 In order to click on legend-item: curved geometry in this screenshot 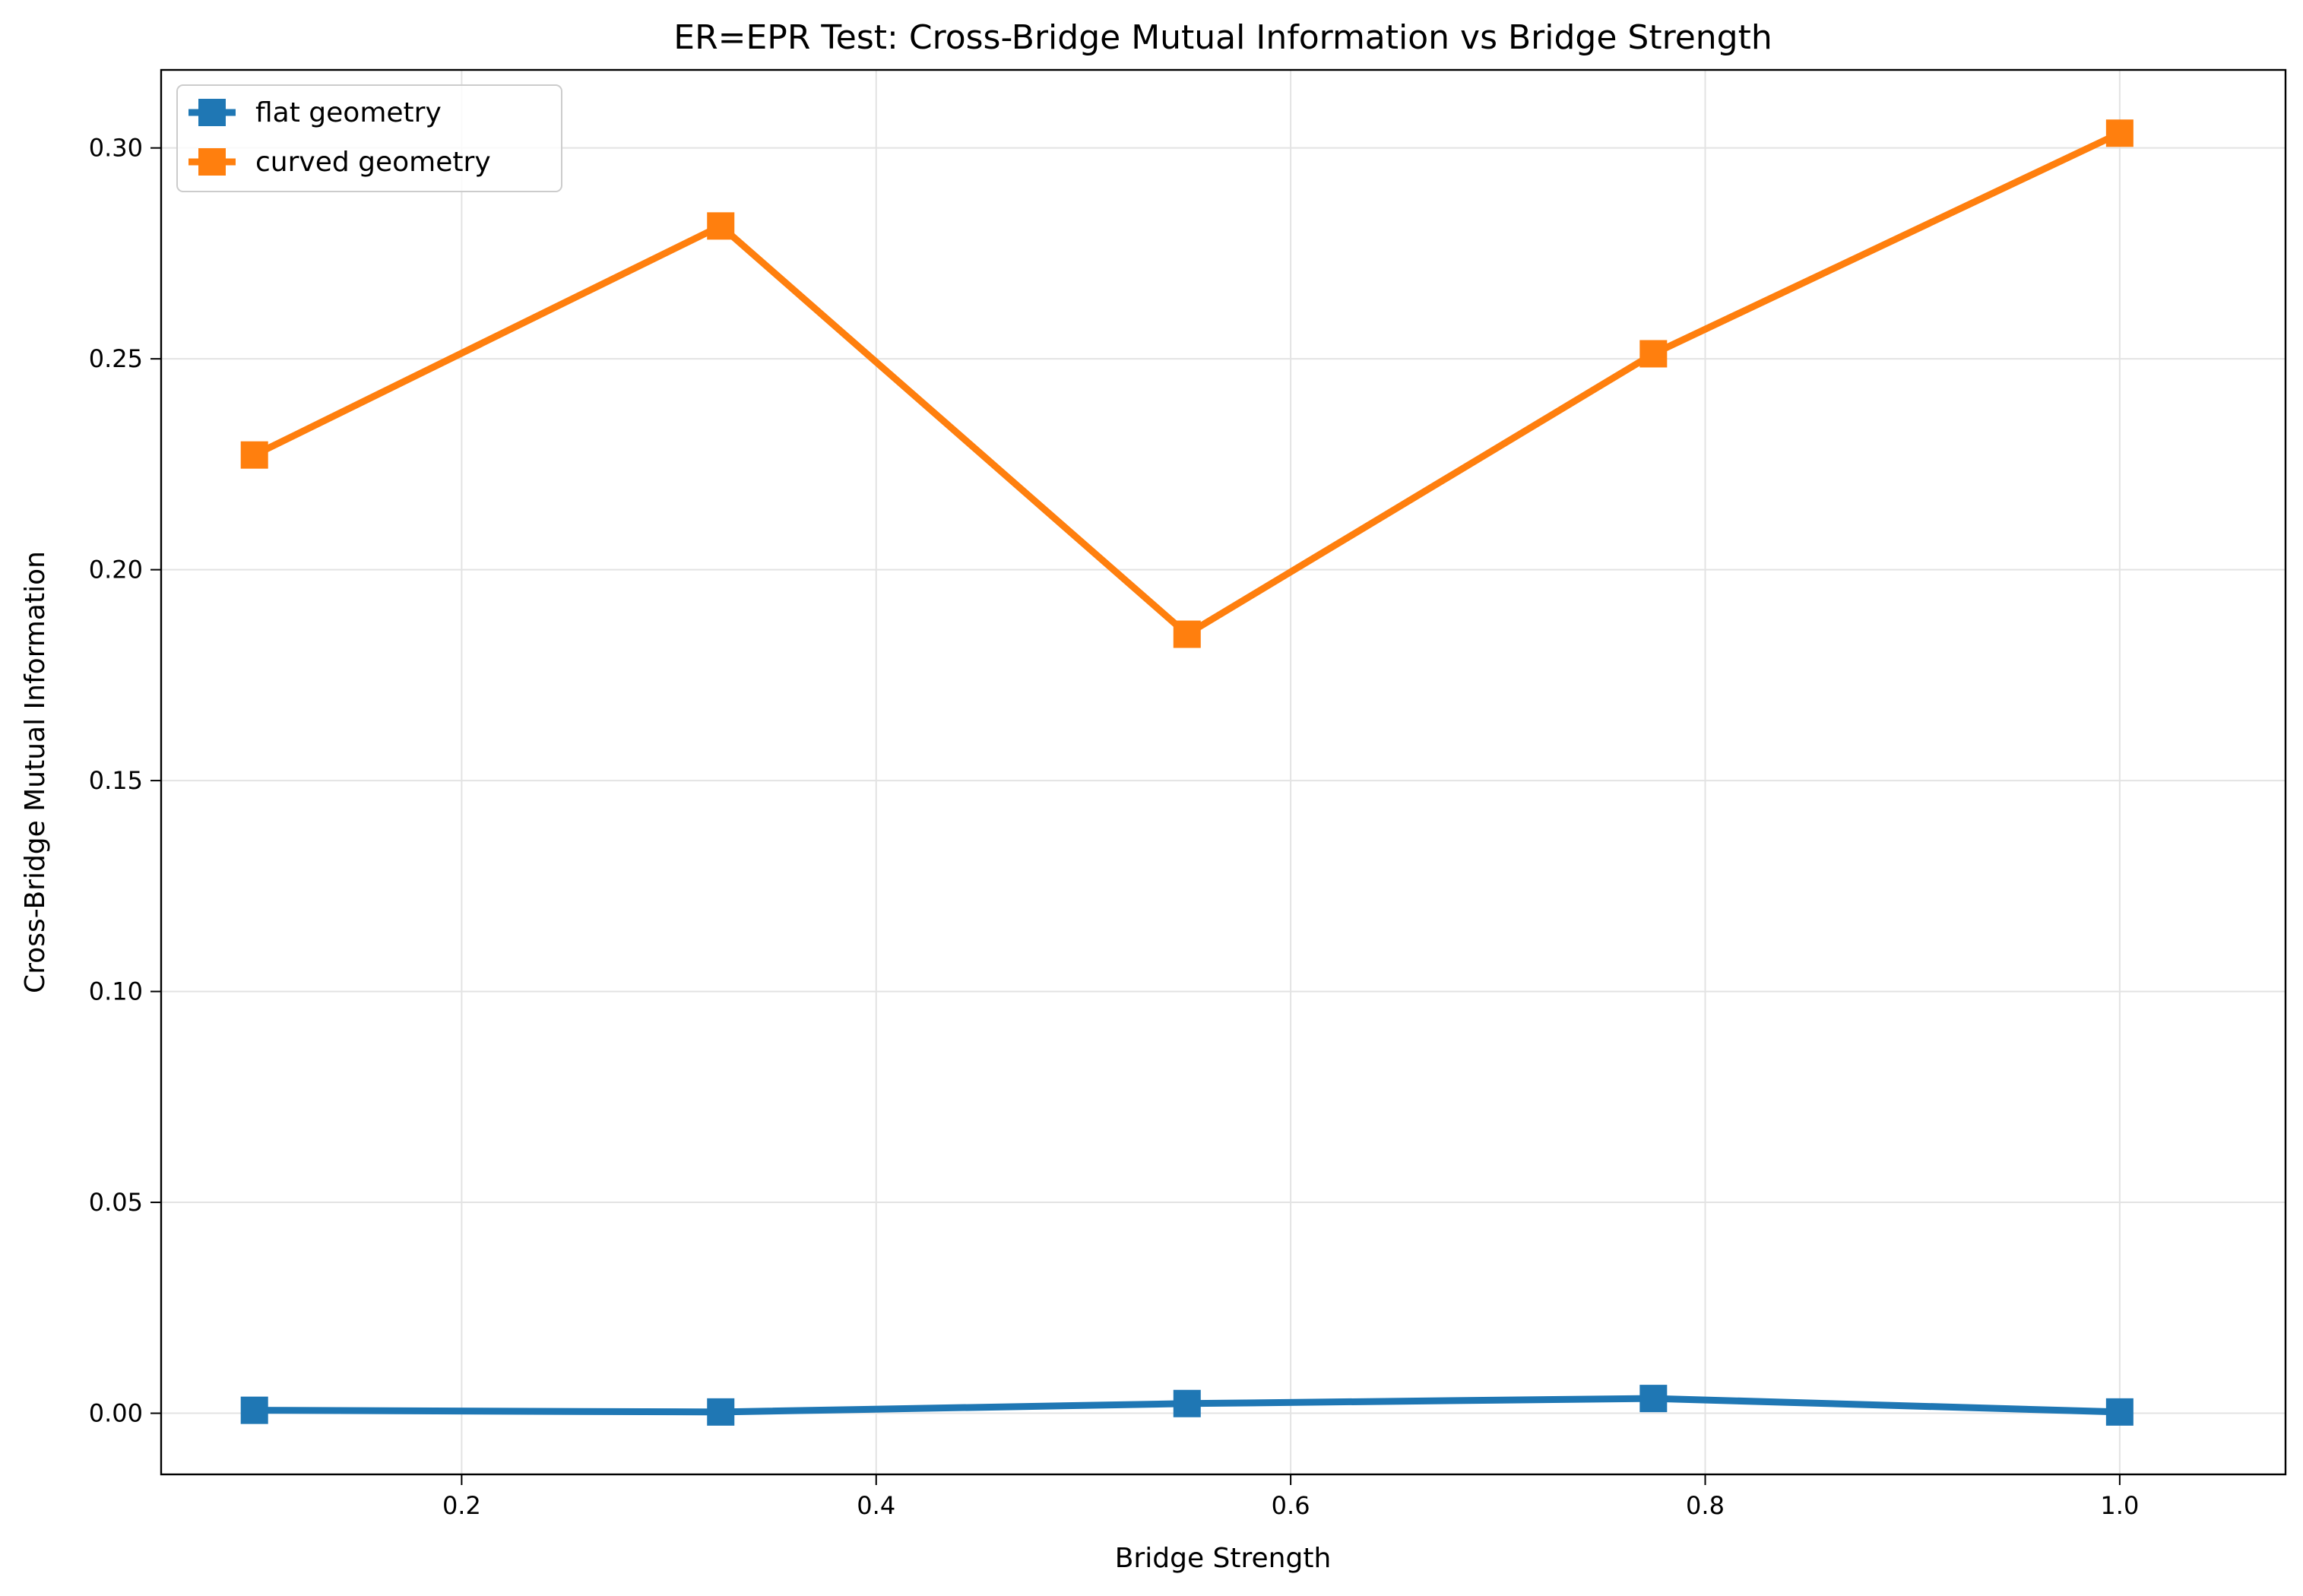, I will do `click(339, 162)`.